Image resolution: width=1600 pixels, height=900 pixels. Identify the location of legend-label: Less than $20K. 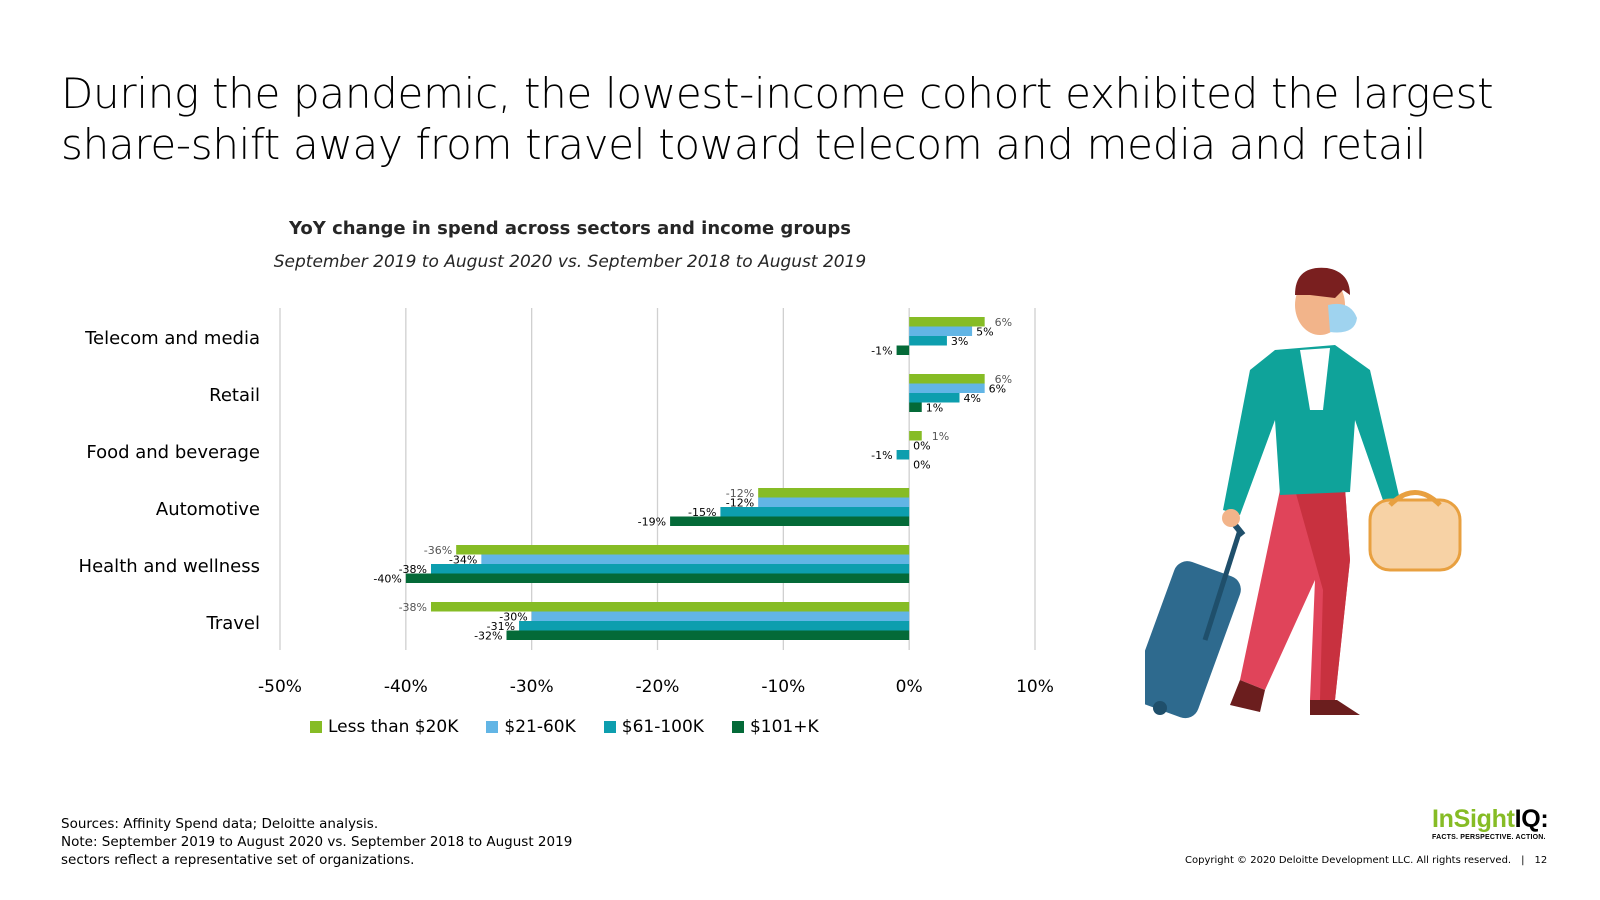
(393, 727).